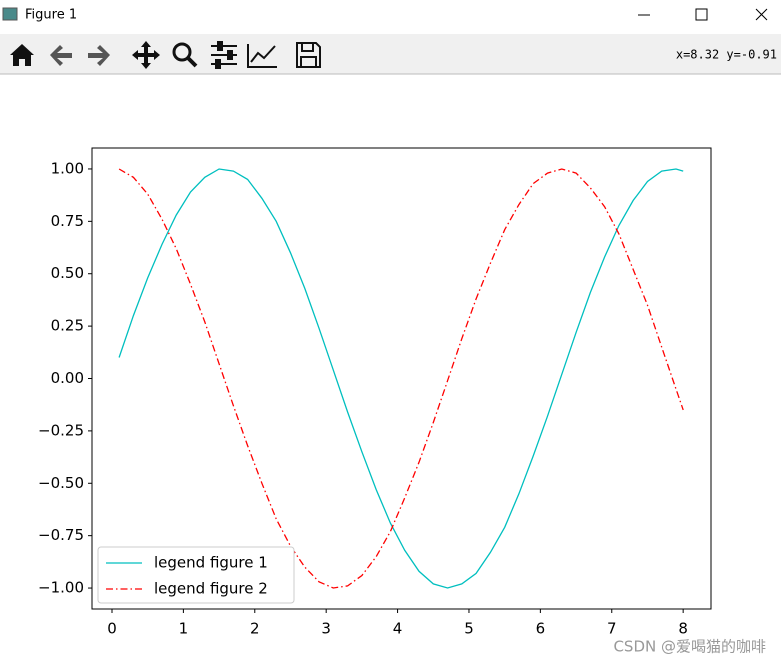  Describe the element at coordinates (390, 16) in the screenshot. I see `title-bar` at that location.